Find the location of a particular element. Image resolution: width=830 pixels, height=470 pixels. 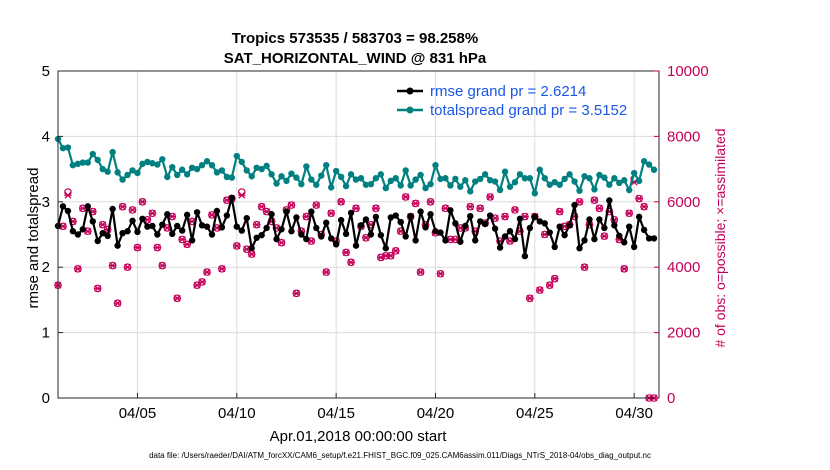

chart-subtitle: SAT_HORIZONTAL_WIND @ 831 hPa is located at coordinates (355, 58).